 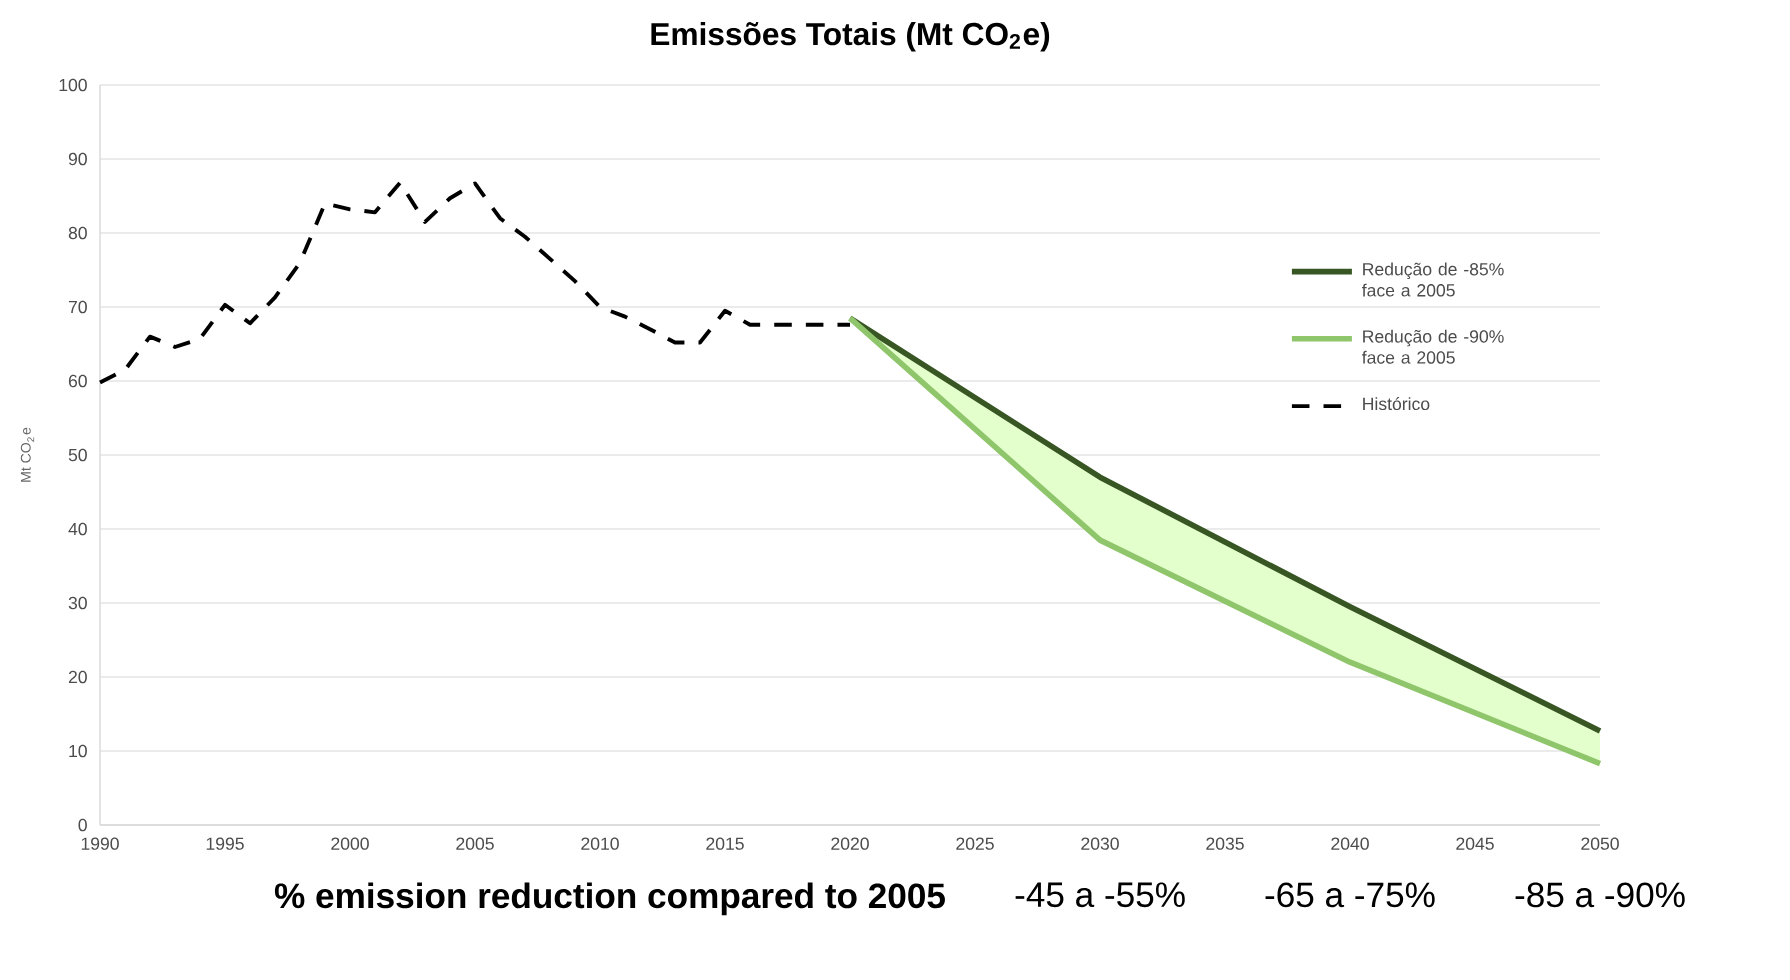 I want to click on legend-label: Redução de -90% face a 2005, so click(x=1433, y=346).